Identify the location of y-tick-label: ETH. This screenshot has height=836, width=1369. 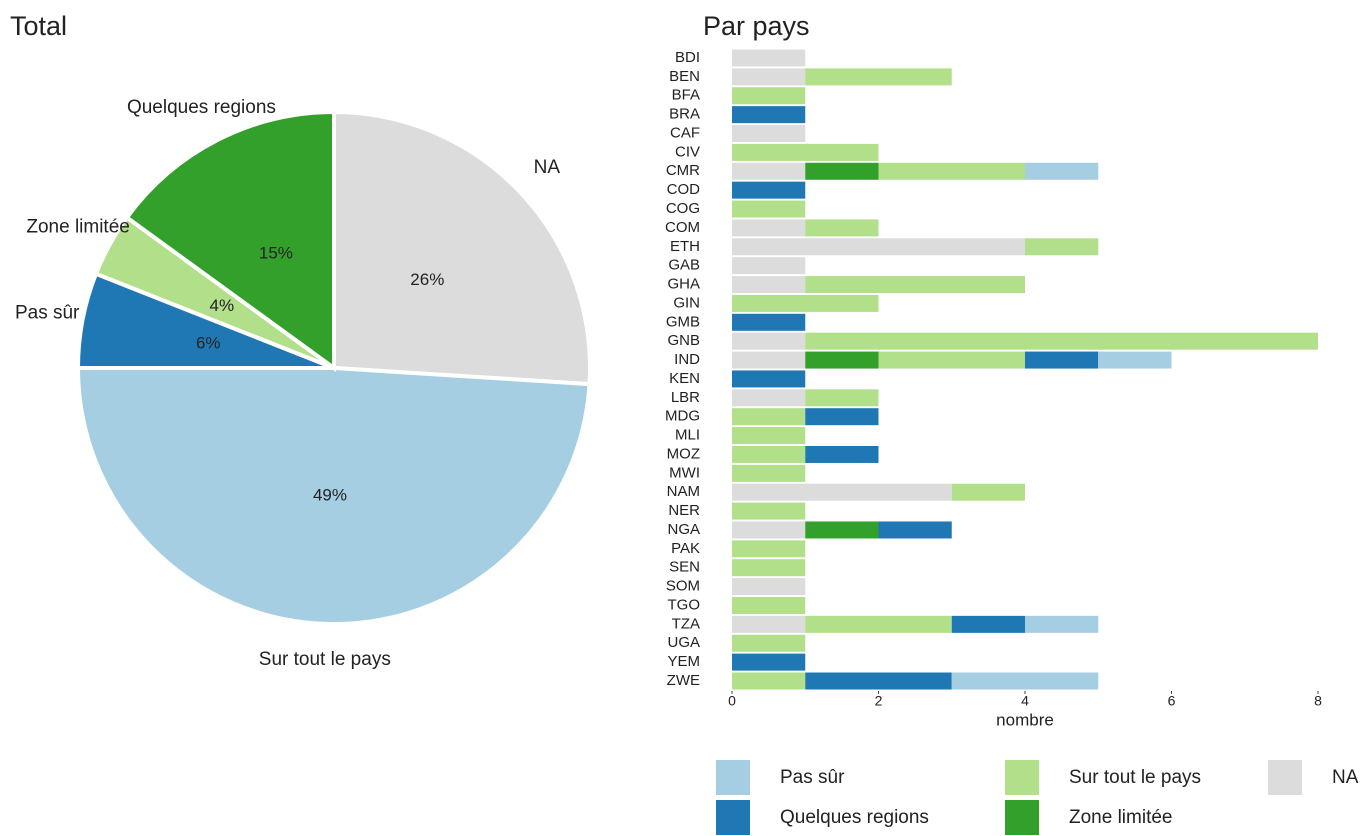
(685, 246).